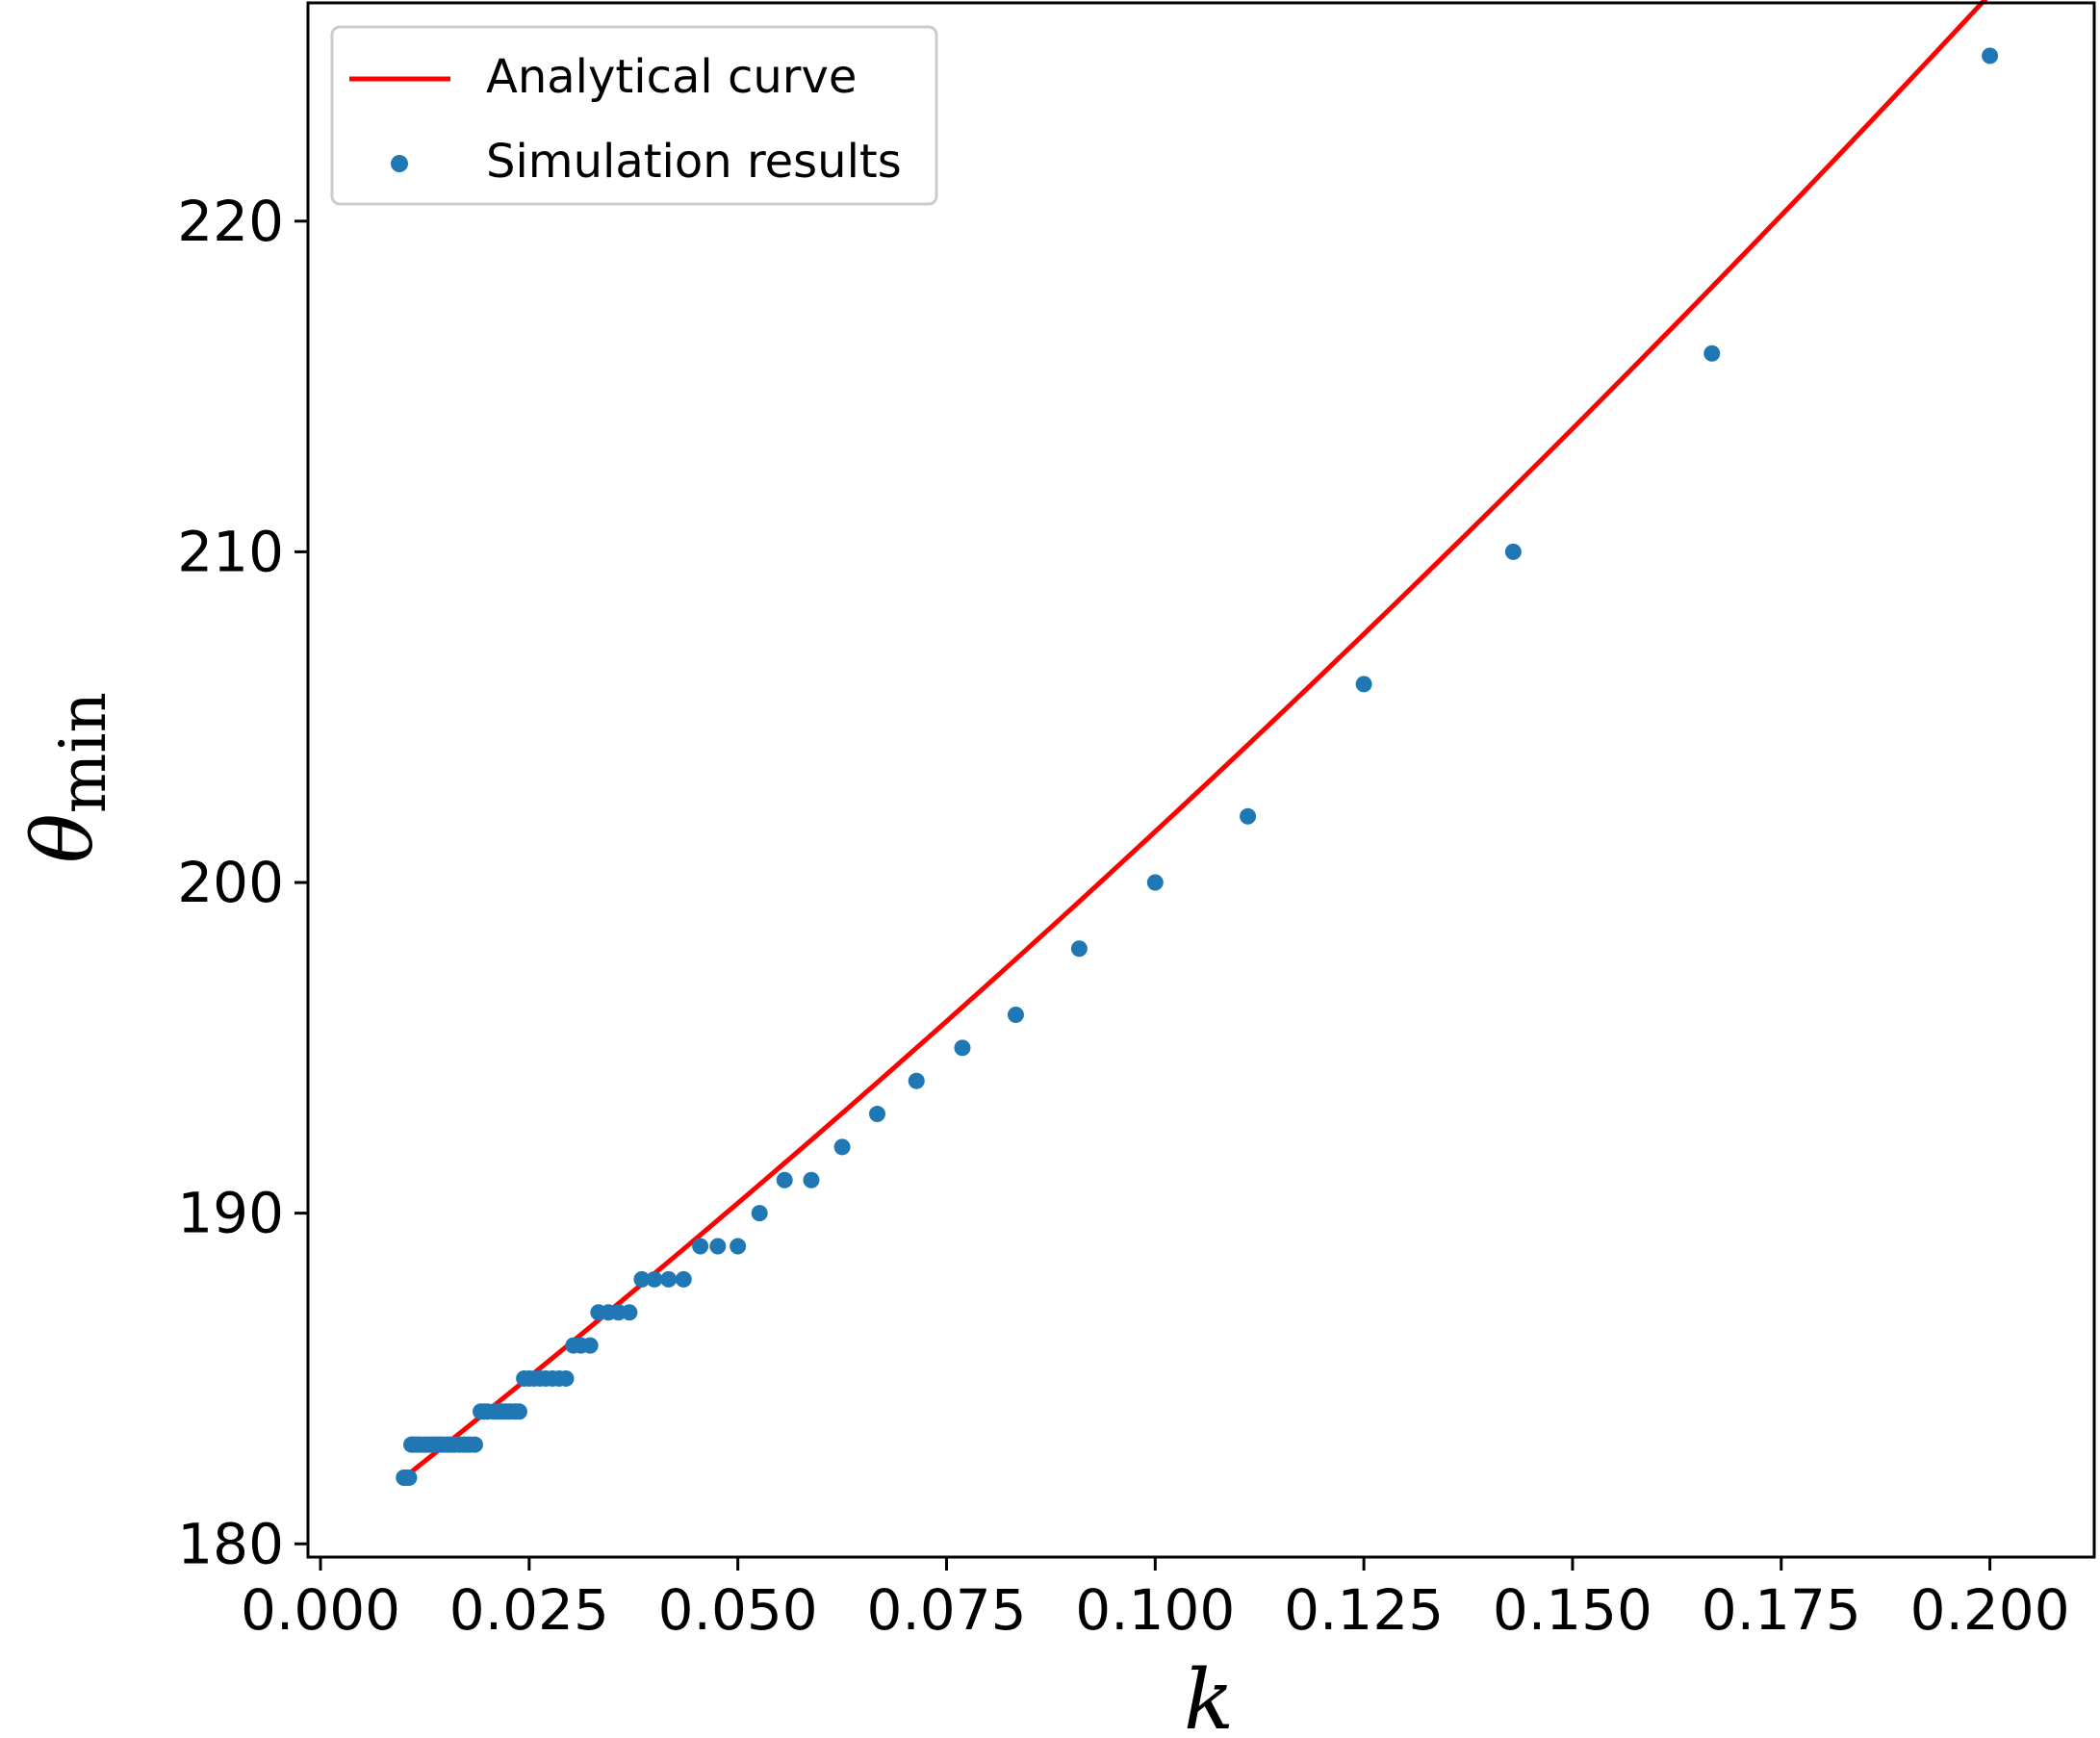 The width and height of the screenshot is (2100, 1738). I want to click on y-tick-label: 190, so click(230, 1213).